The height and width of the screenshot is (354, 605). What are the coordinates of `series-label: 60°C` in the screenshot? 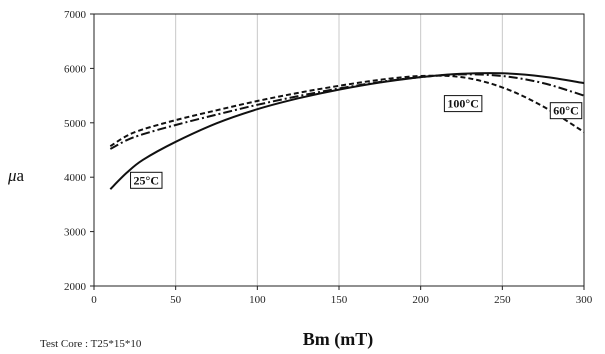 It's located at (565, 111).